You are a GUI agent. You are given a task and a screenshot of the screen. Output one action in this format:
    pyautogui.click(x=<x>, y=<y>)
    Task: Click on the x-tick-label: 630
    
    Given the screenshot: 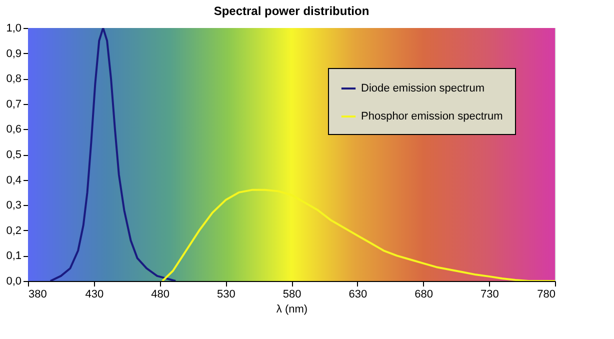 What is the action you would take?
    pyautogui.click(x=358, y=294)
    